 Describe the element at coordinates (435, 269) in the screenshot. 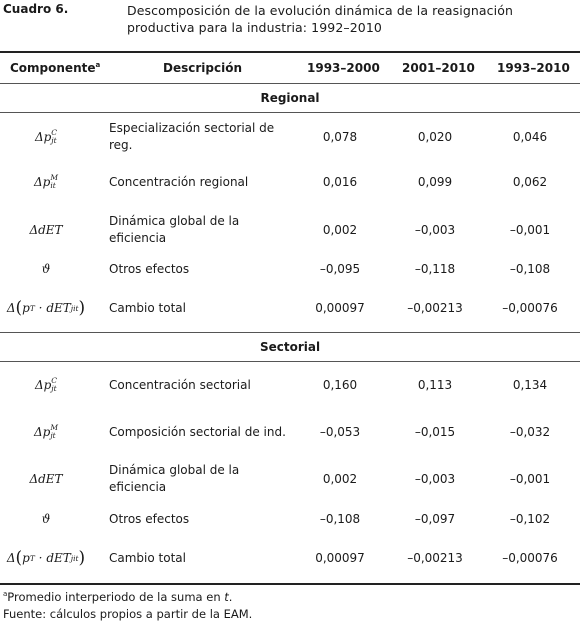

I see `row-value-2001-2010: –0,118` at that location.